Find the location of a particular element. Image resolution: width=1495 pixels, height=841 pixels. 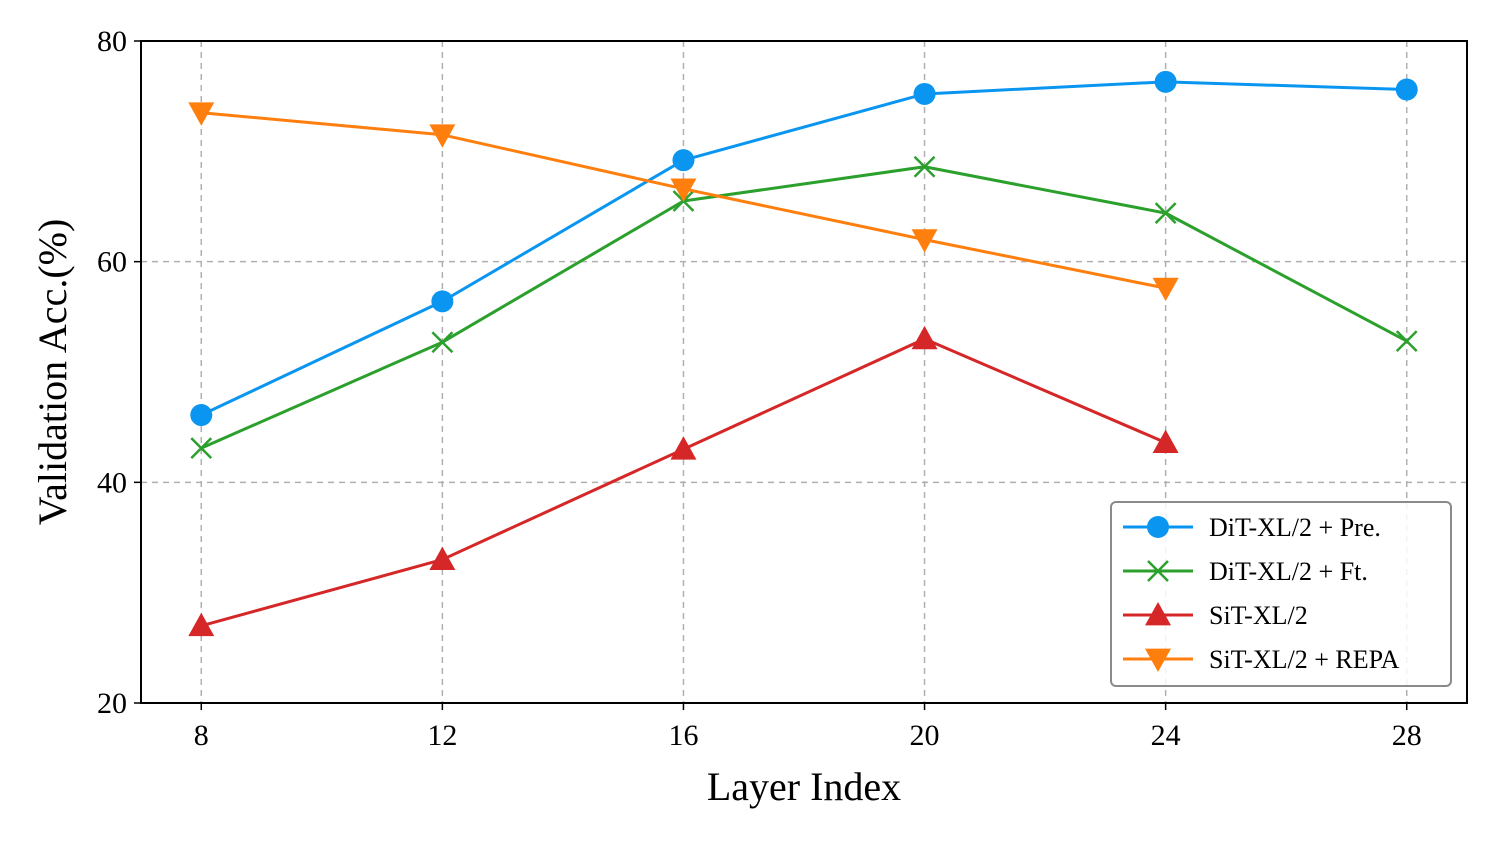

x-tick-label: 24 is located at coordinates (1166, 735).